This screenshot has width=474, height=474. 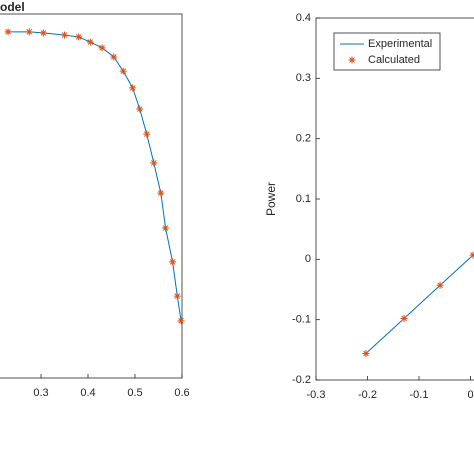 What do you see at coordinates (419, 304) in the screenshot?
I see `series-line` at bounding box center [419, 304].